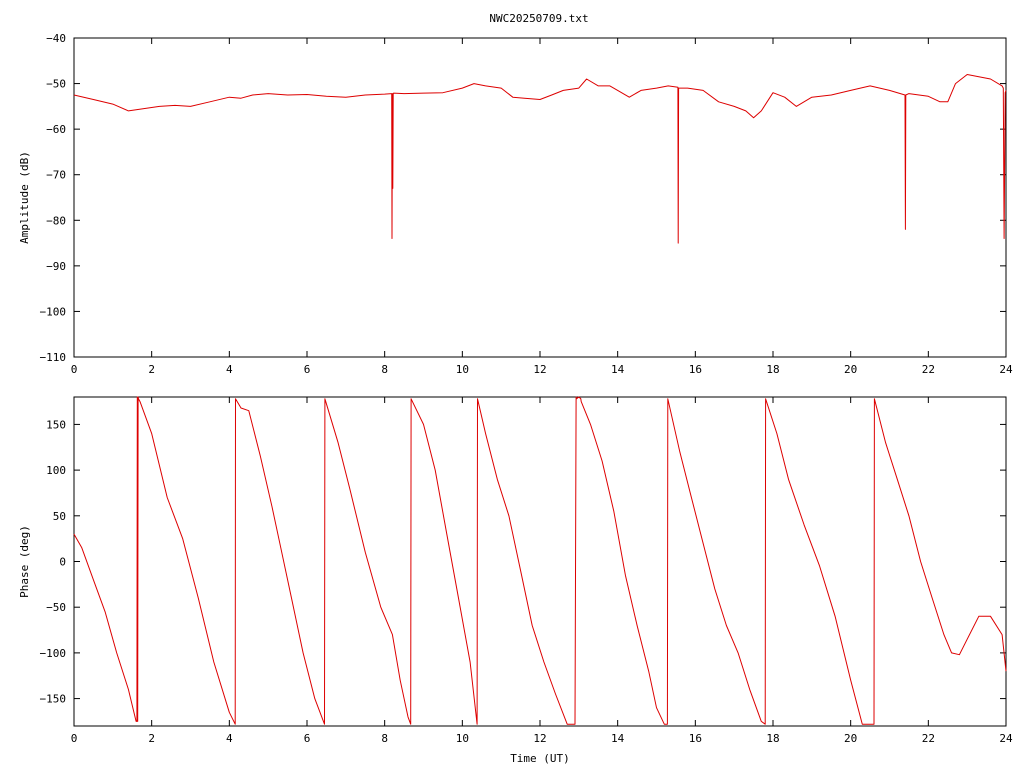 The image size is (1024, 768). What do you see at coordinates (56, 38) in the screenshot?
I see `amplitude-y-tick-label: −40` at bounding box center [56, 38].